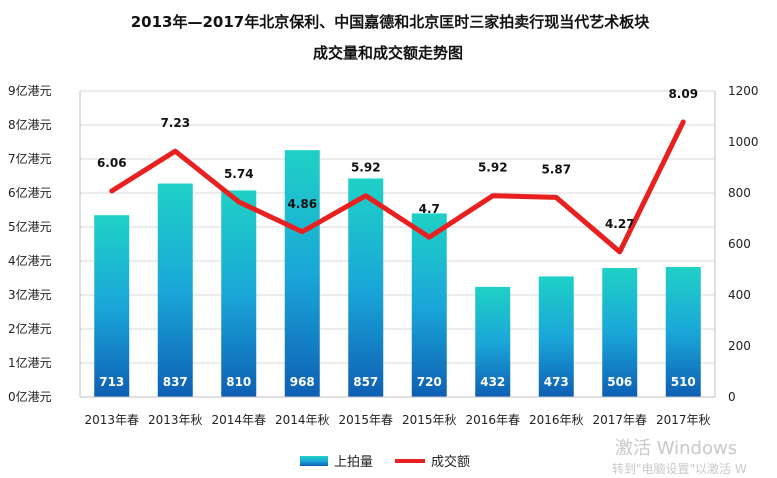  What do you see at coordinates (619, 382) in the screenshot?
I see `bar-data-label: 506` at bounding box center [619, 382].